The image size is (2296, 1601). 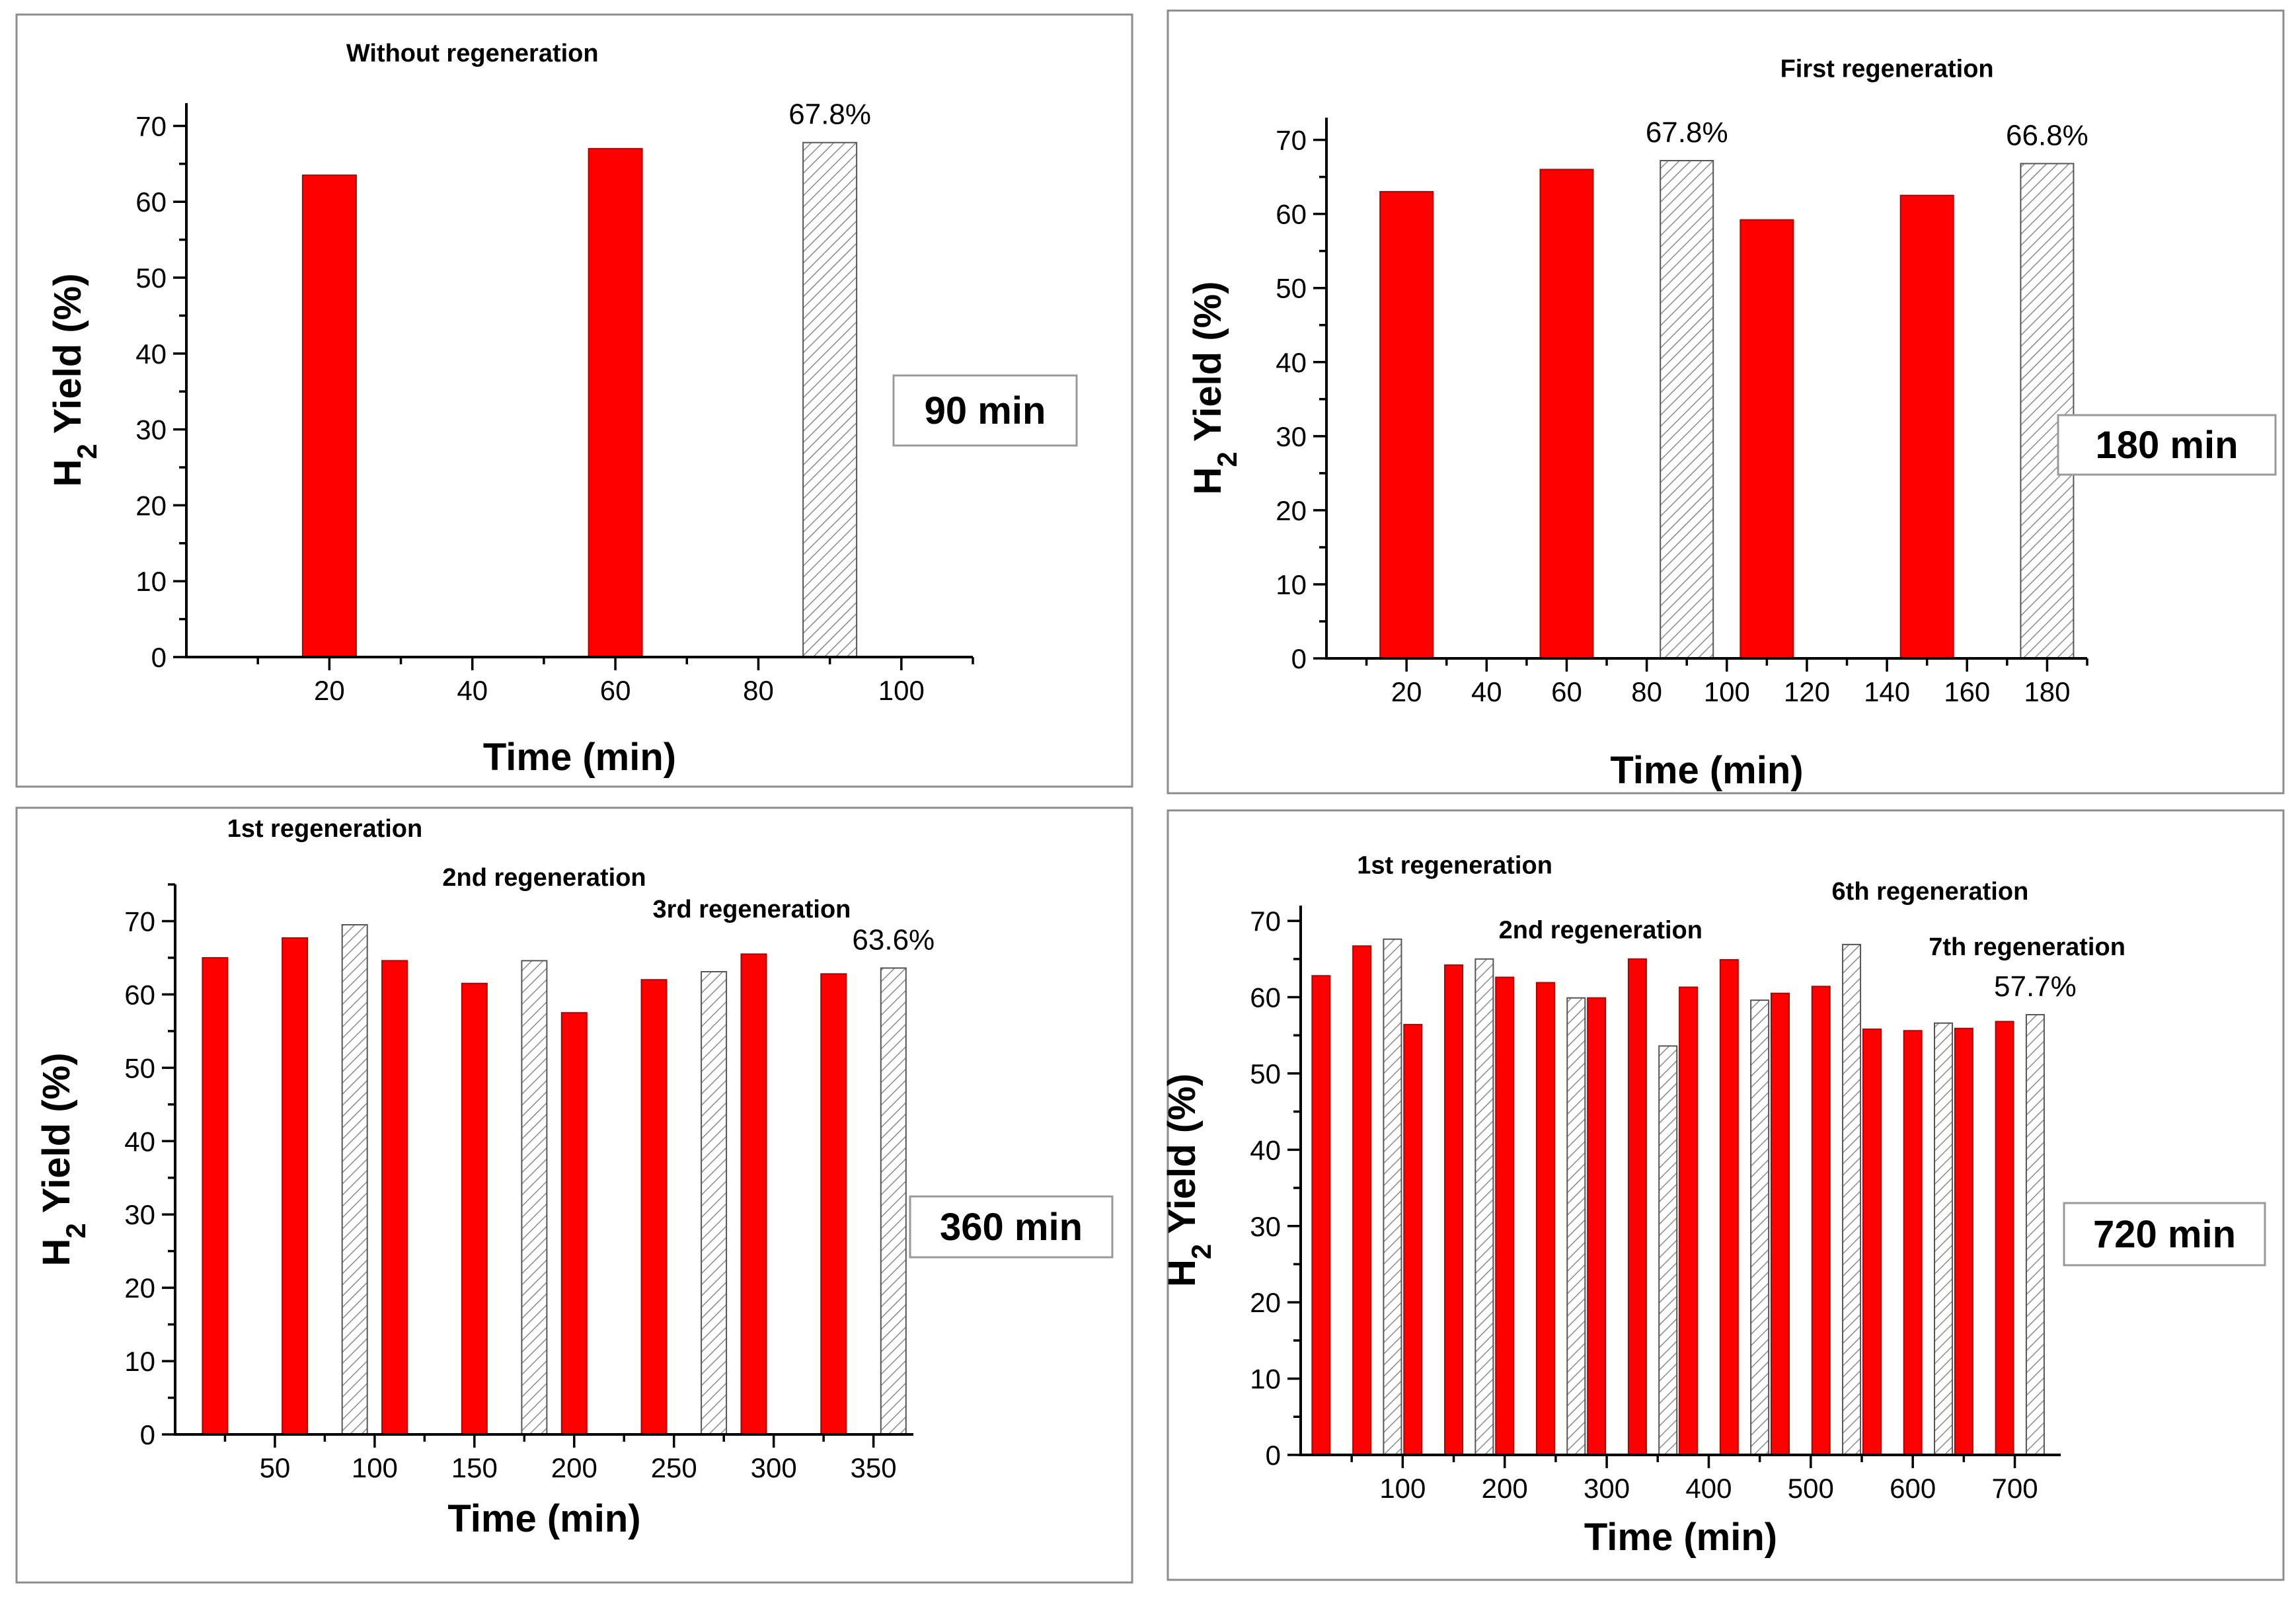 I want to click on duration-label: 90 min, so click(x=985, y=410).